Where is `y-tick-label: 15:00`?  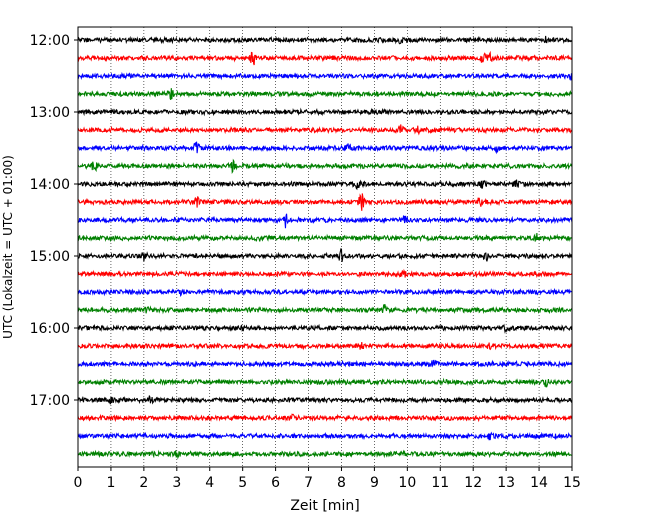 y-tick-label: 15:00 is located at coordinates (50, 257).